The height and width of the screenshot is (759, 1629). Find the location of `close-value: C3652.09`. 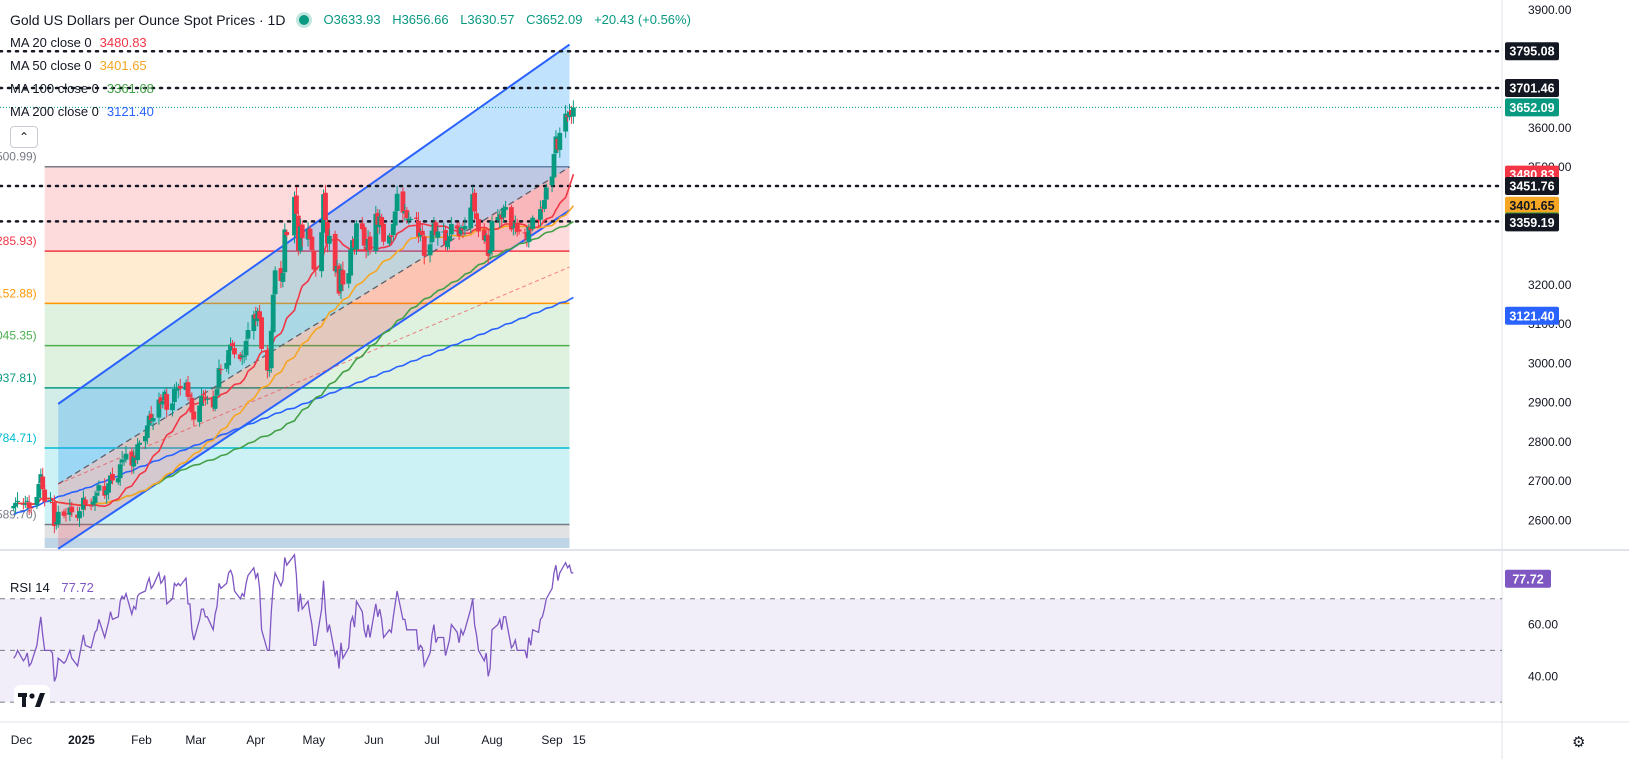

close-value: C3652.09 is located at coordinates (554, 19).